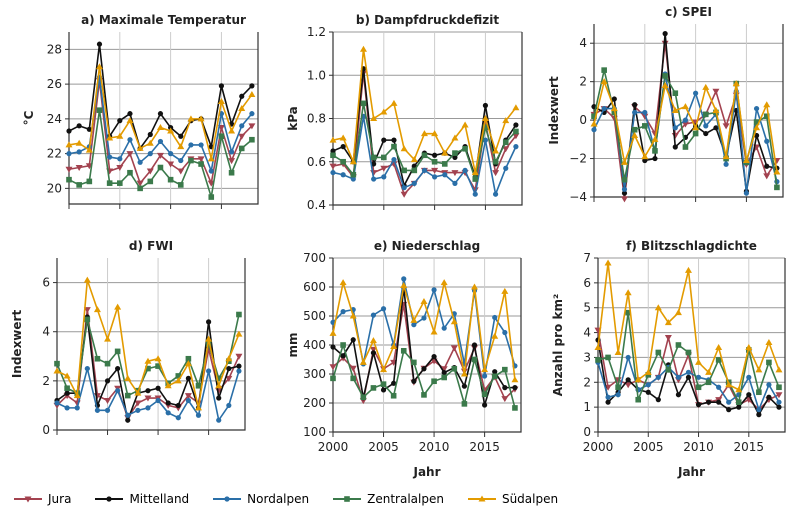 This screenshot has width=800, height=518. I want to click on ytick-label: 500, so click(314, 316).